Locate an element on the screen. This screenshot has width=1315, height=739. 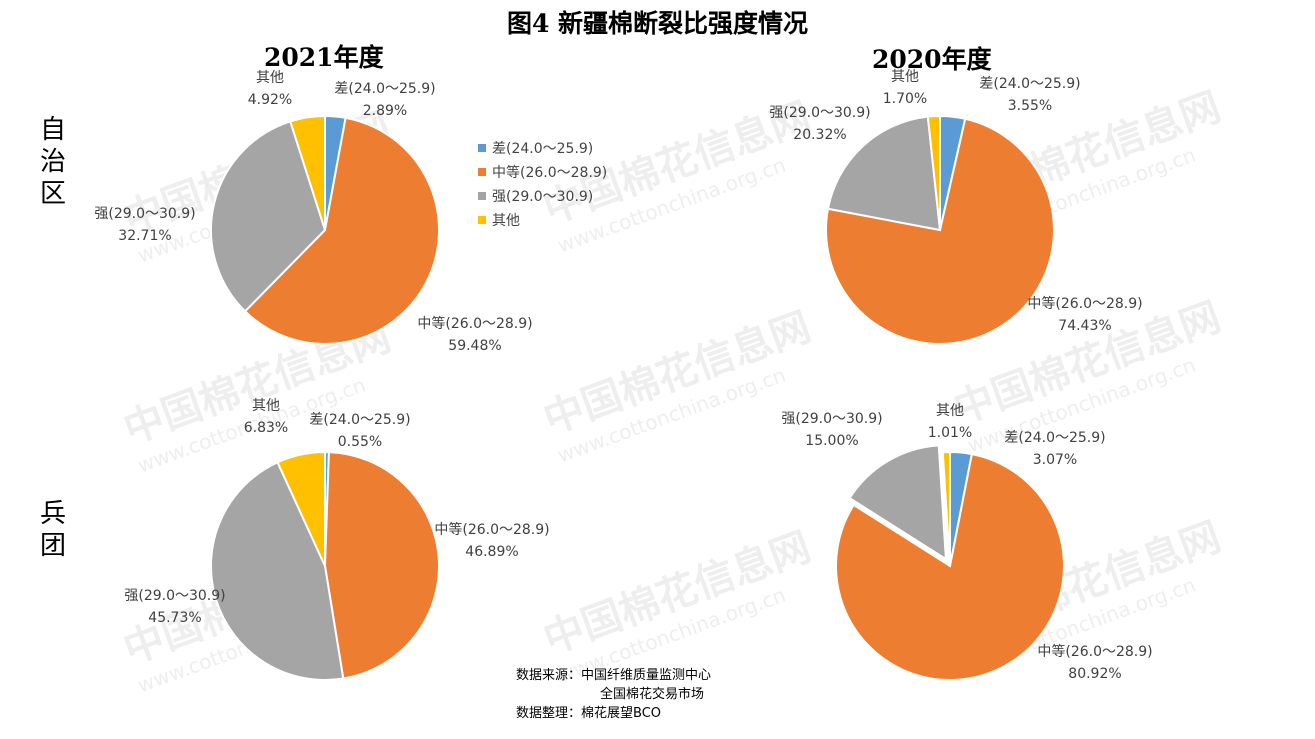
slice-percent: 2.89% is located at coordinates (385, 111).